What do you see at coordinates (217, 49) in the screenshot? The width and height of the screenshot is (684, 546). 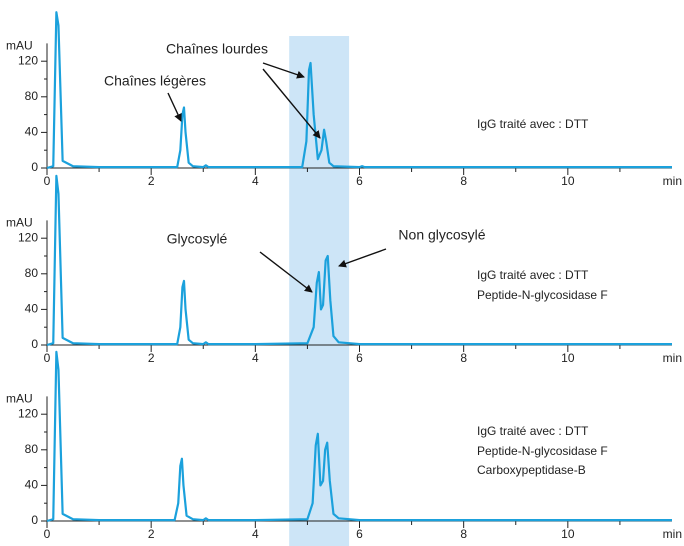 I see `annotation: Chaînes lourdes` at bounding box center [217, 49].